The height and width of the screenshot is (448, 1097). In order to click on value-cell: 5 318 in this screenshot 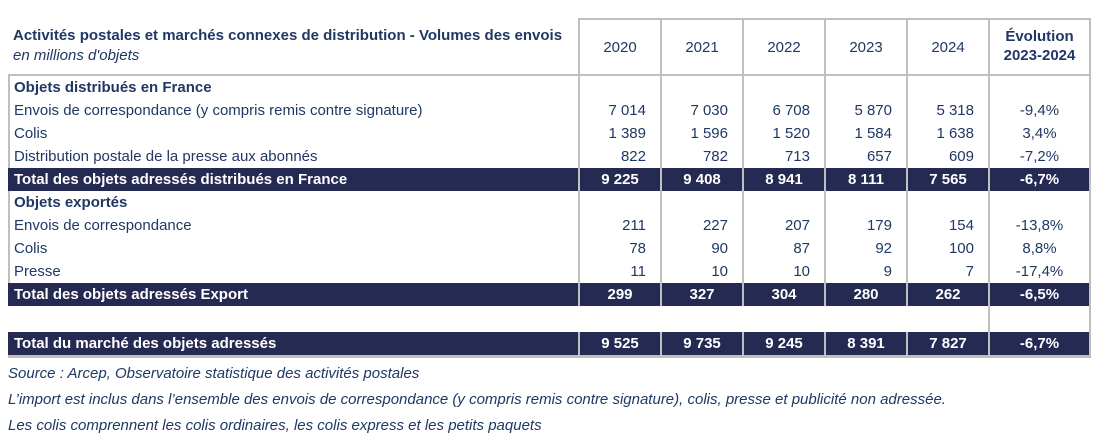, I will do `click(947, 110)`.